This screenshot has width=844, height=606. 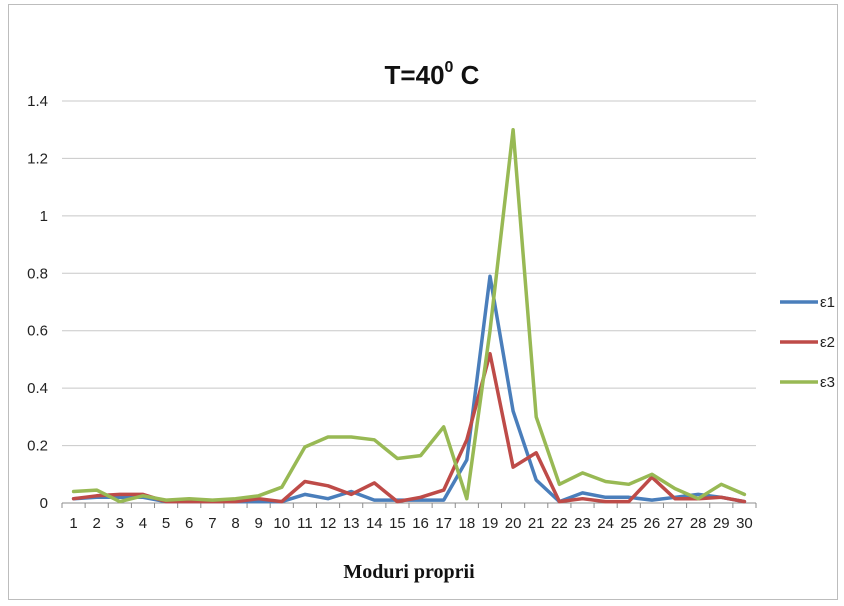 What do you see at coordinates (166, 523) in the screenshot?
I see `x-tick-label: 5` at bounding box center [166, 523].